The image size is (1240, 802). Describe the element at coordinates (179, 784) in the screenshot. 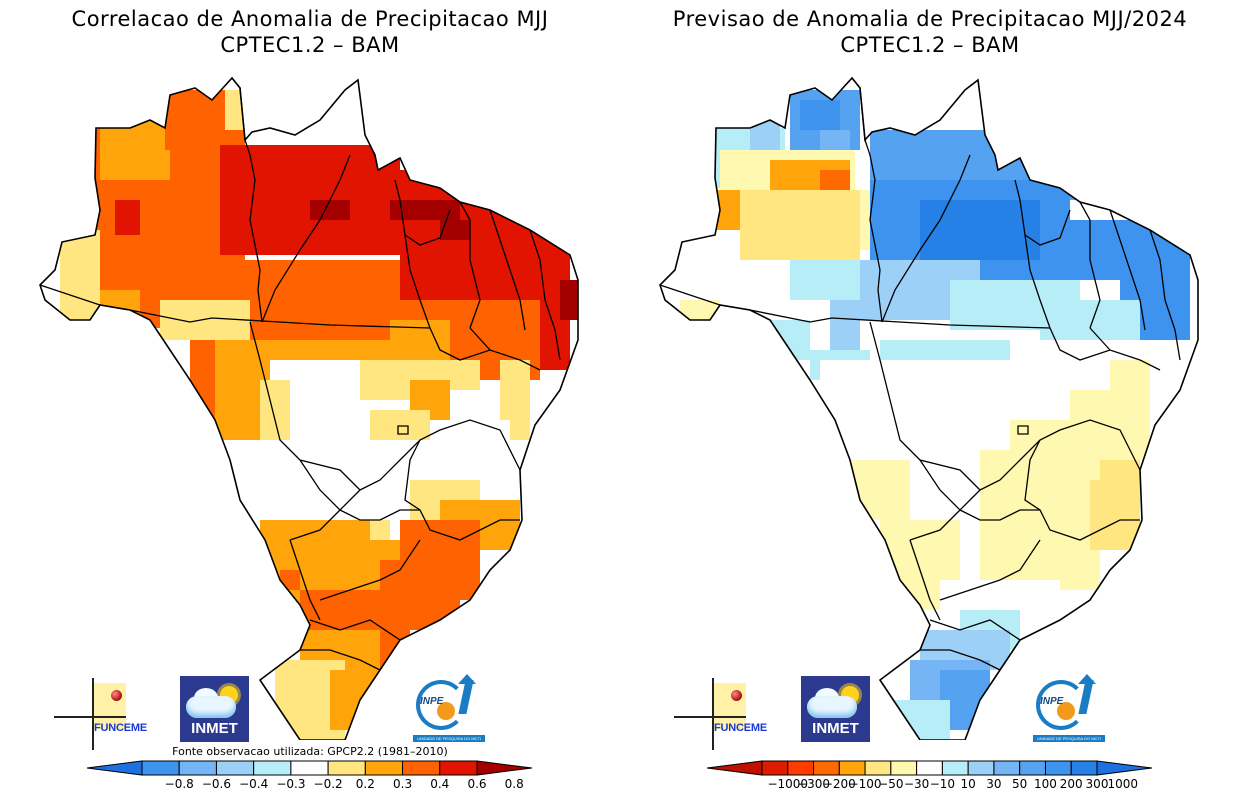

I see `colorbar-tick-label: −0.8` at that location.